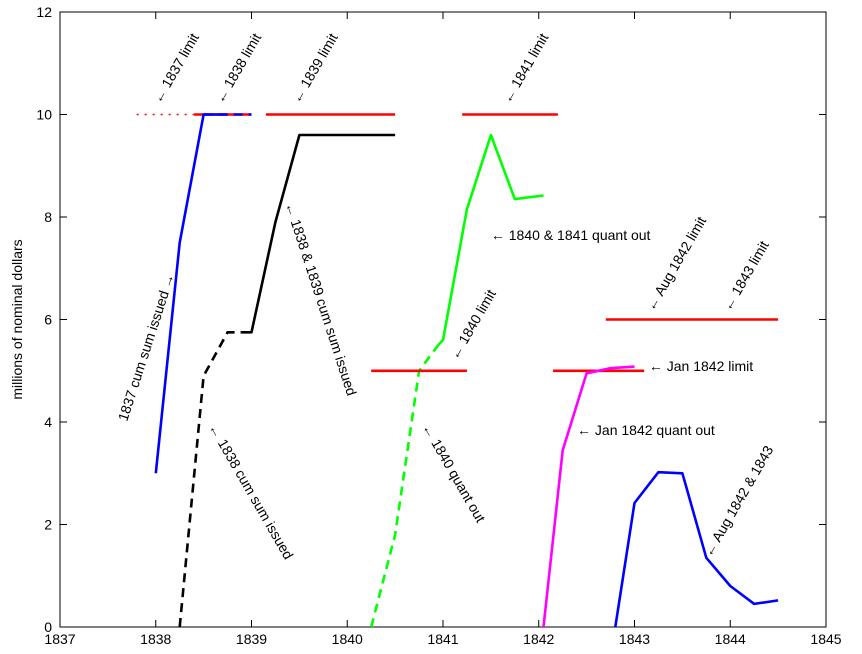 This screenshot has width=862, height=654. What do you see at coordinates (571, 235) in the screenshot?
I see `annotation-label: ← 1840 & 1841 quant out` at bounding box center [571, 235].